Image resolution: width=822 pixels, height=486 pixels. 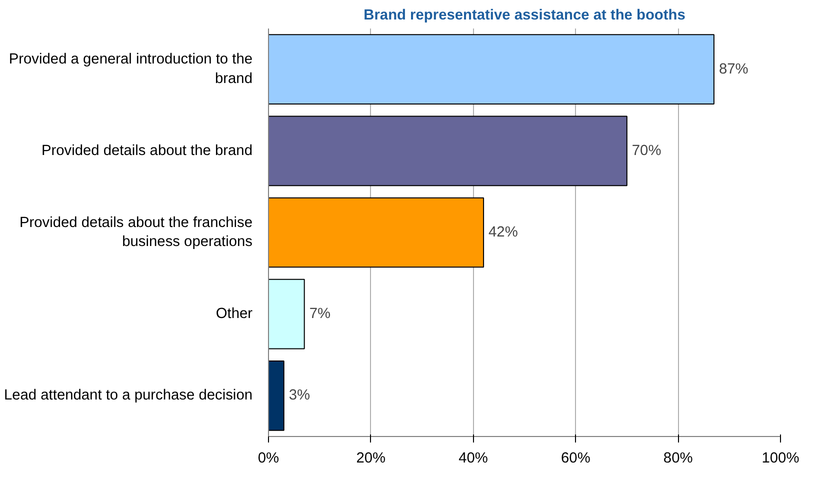 I want to click on y-tick-label: Provided details about the brand, so click(x=147, y=150).